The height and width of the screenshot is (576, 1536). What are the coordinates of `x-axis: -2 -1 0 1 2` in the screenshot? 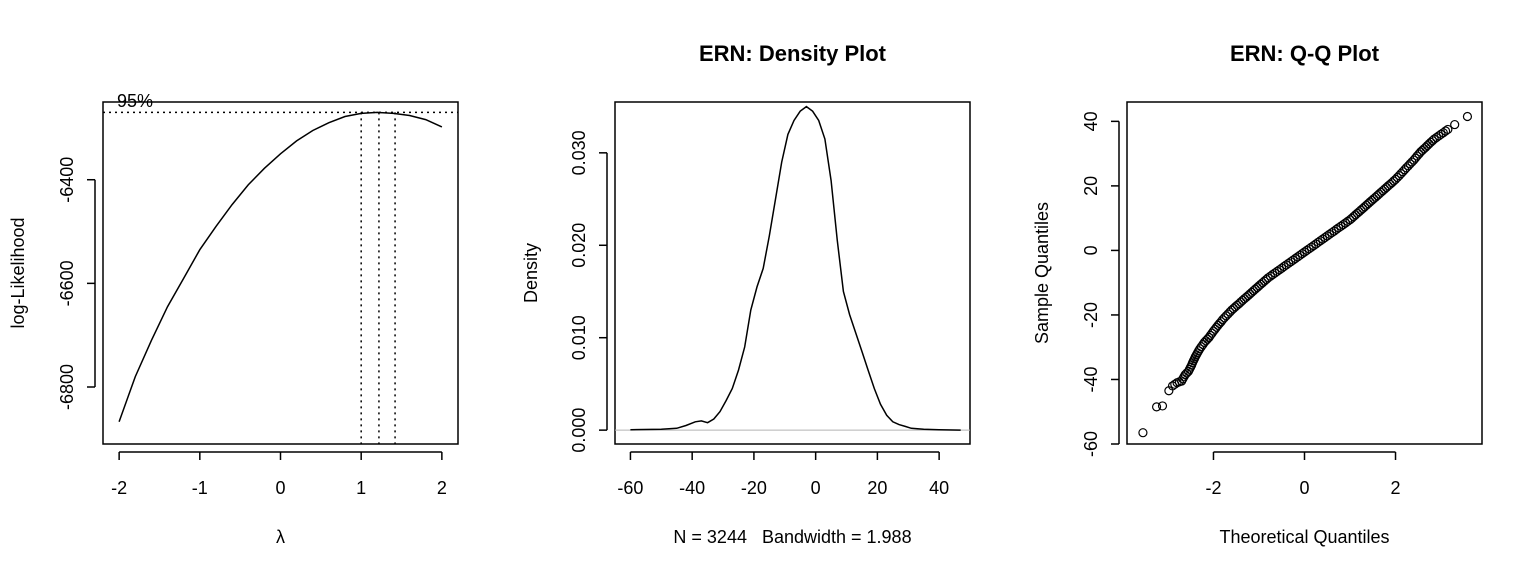 It's located at (279, 474).